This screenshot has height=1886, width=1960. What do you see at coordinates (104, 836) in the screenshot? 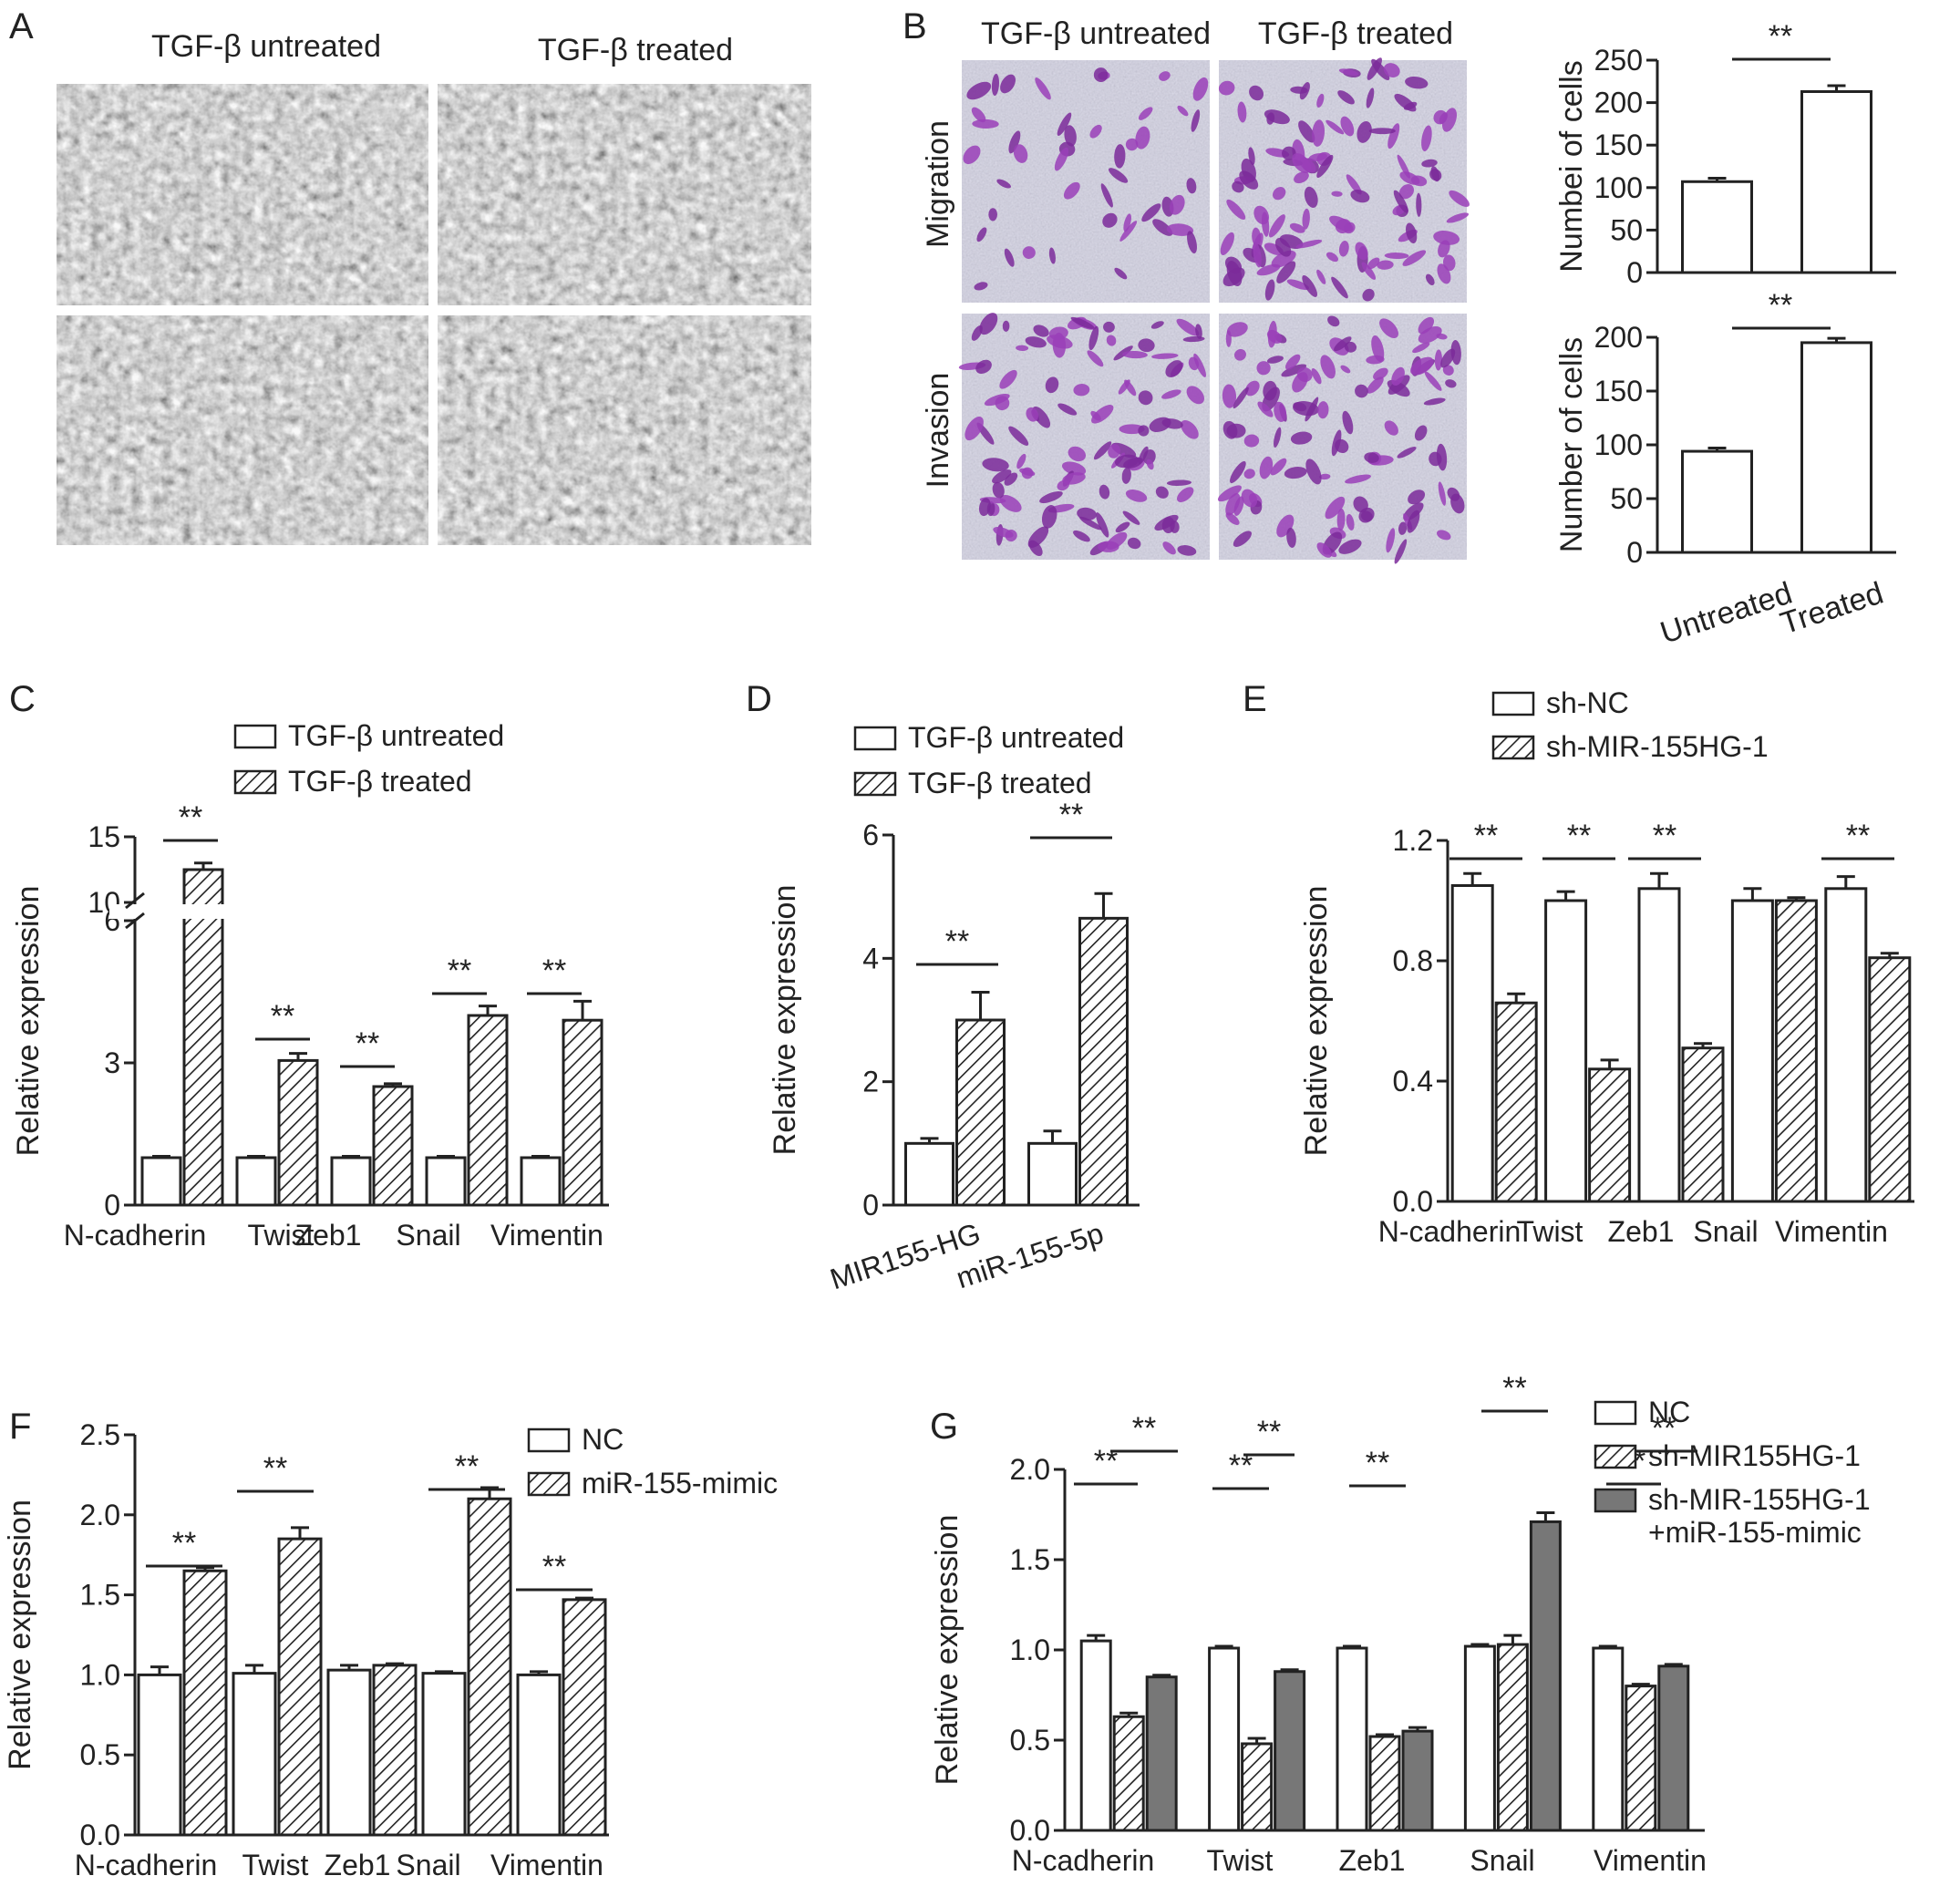
I see `y-tick-label: 15` at bounding box center [104, 836].